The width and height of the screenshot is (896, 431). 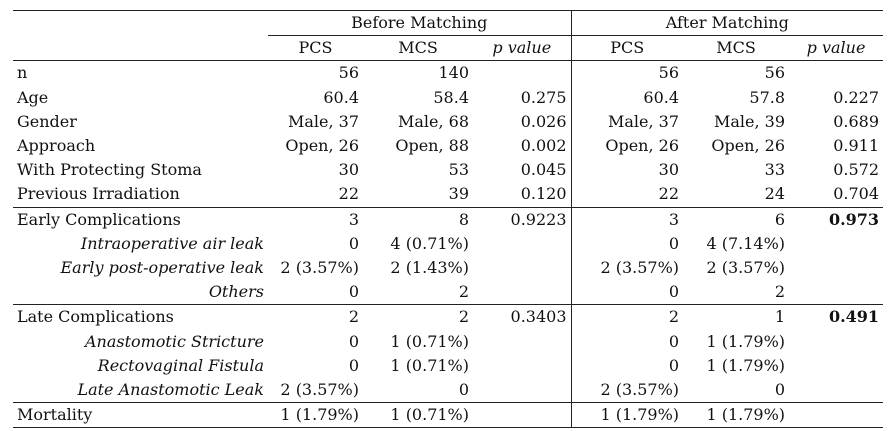 What do you see at coordinates (140, 415) in the screenshot?
I see `row-label: Mortality` at bounding box center [140, 415].